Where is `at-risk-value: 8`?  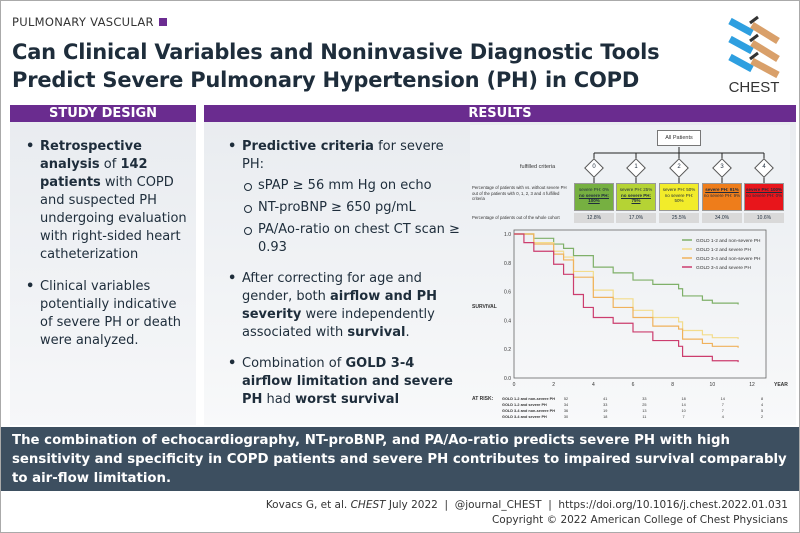
at-risk-value: 8 is located at coordinates (762, 399).